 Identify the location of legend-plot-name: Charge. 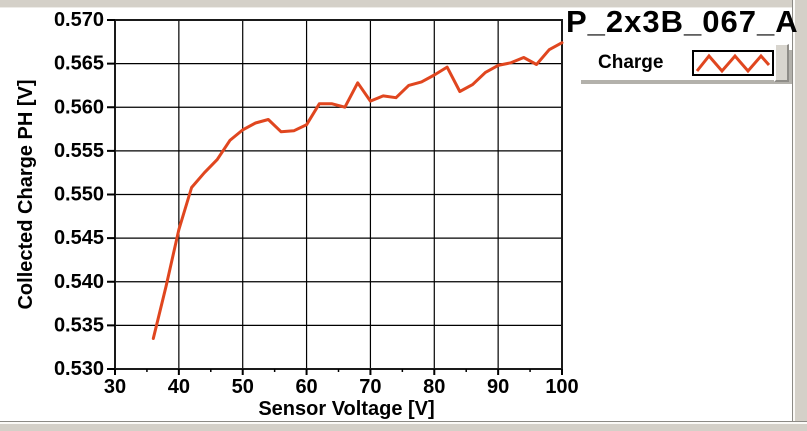
(631, 62).